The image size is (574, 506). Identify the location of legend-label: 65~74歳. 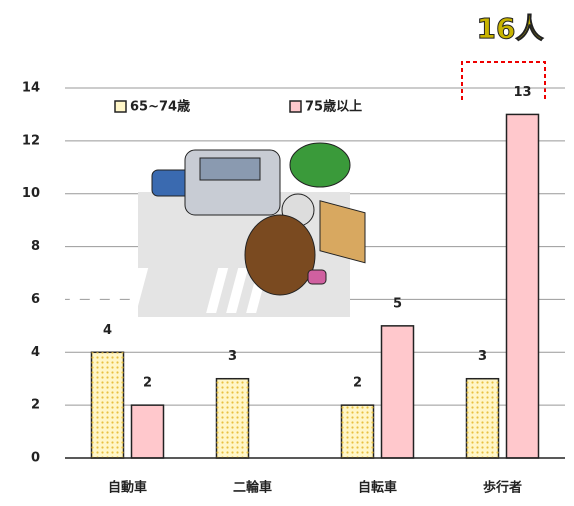
(160, 107).